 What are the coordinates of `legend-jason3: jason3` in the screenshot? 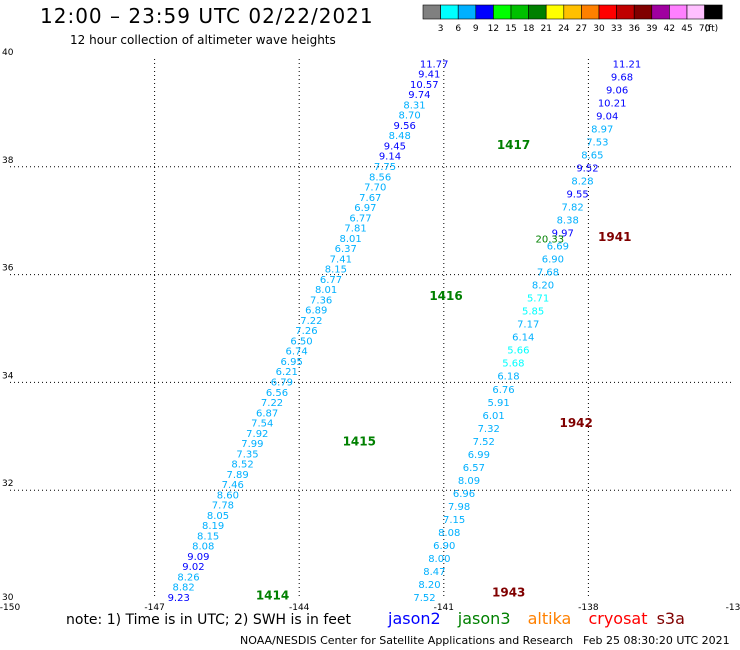 It's located at (484, 618).